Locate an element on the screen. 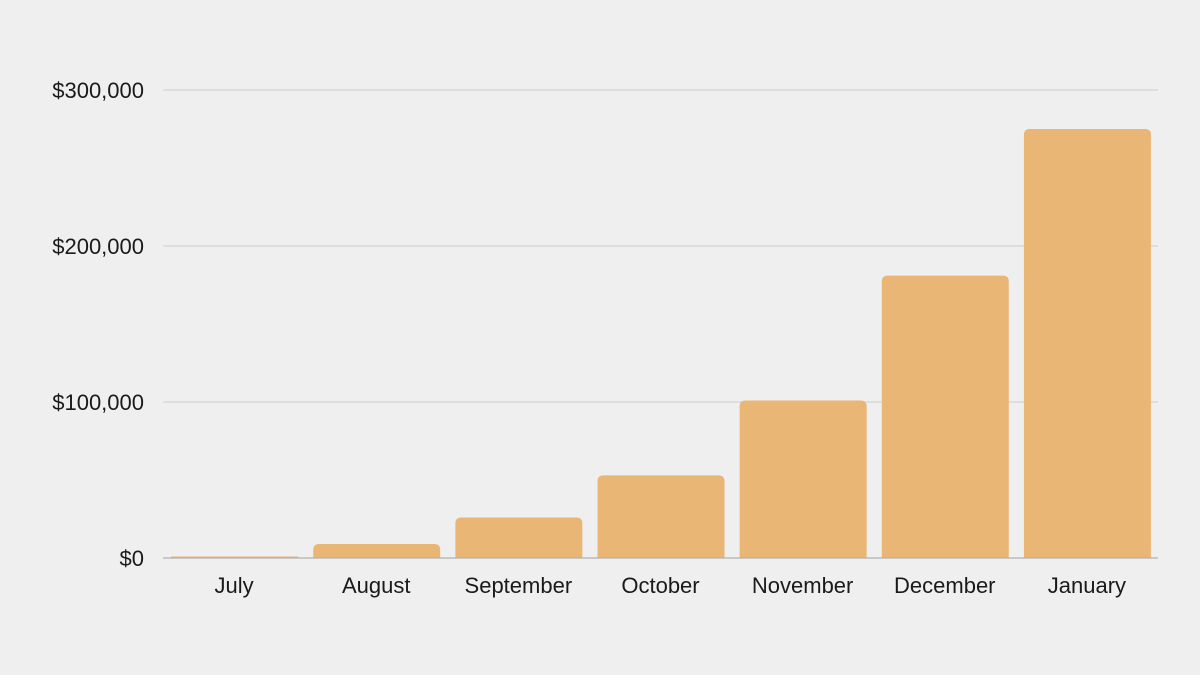 This screenshot has width=1200, height=675. bar-january is located at coordinates (1087, 343).